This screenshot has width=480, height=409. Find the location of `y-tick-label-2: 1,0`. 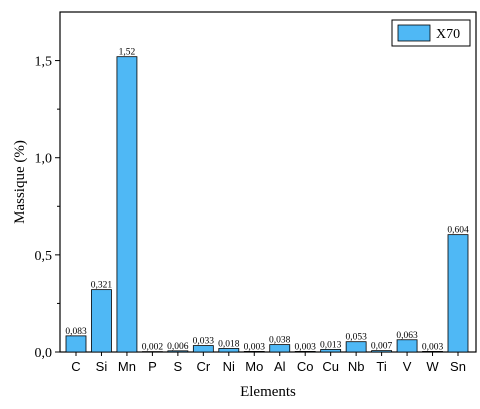

y-tick-label-2: 1,0 is located at coordinates (44, 159).